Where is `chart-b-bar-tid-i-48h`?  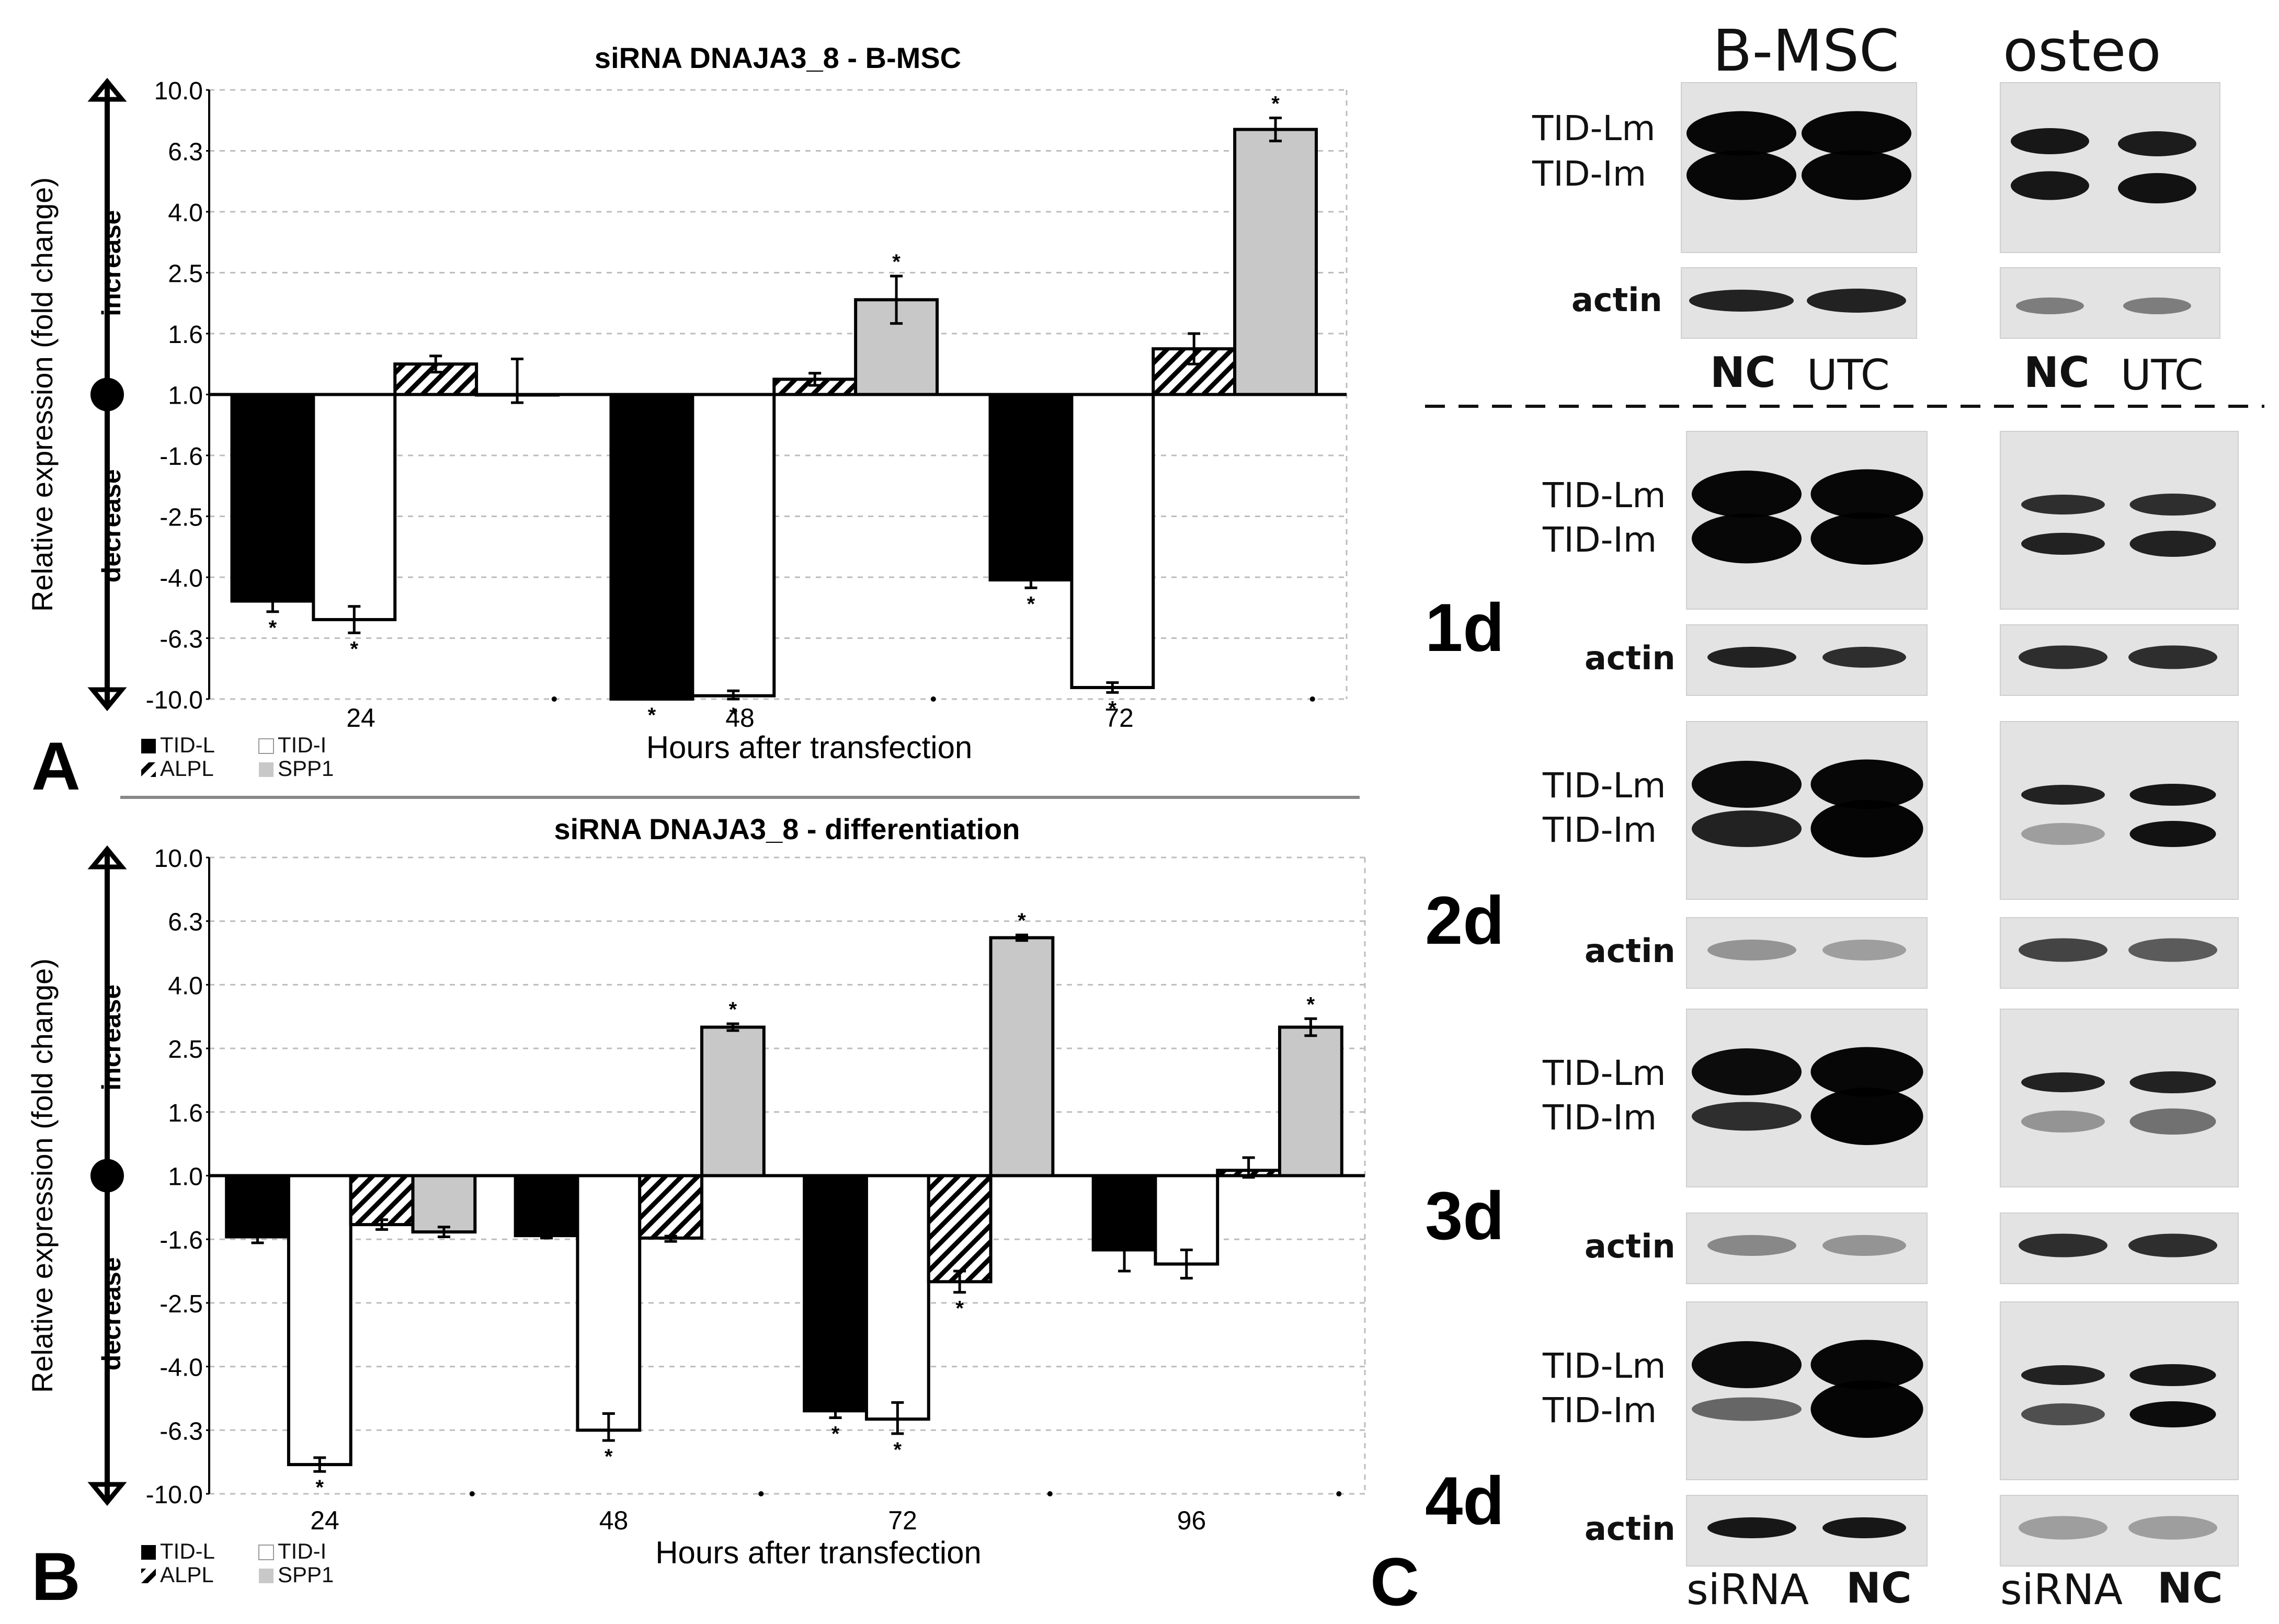
chart-b-bar-tid-i-48h is located at coordinates (609, 1303).